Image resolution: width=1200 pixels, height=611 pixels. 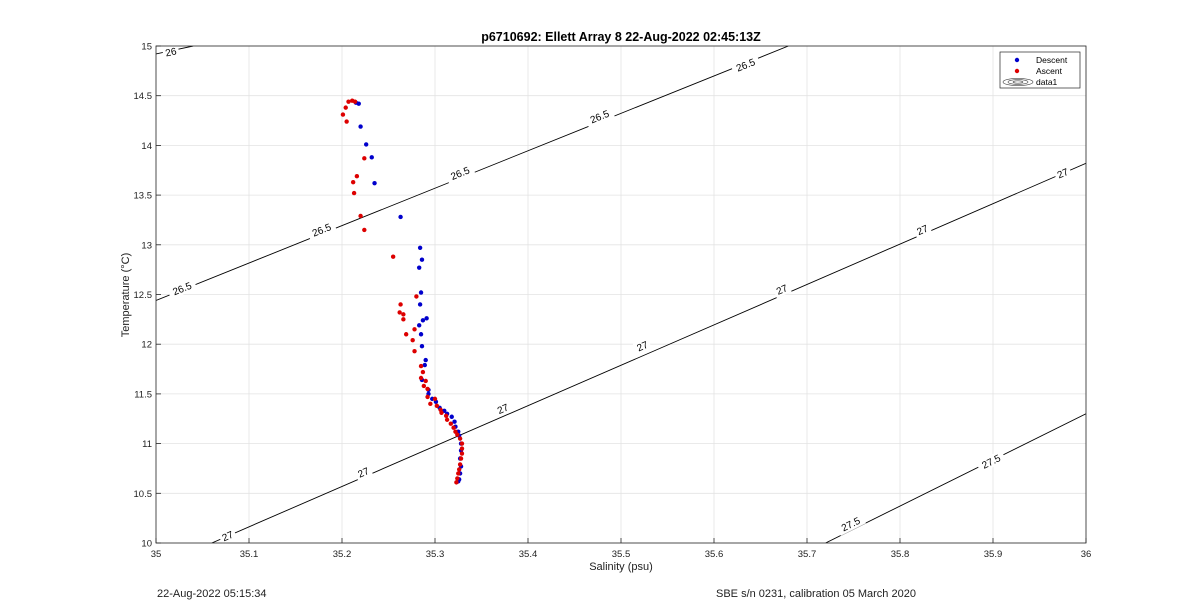 I want to click on legend-label-descent: Descent, so click(x=1052, y=60).